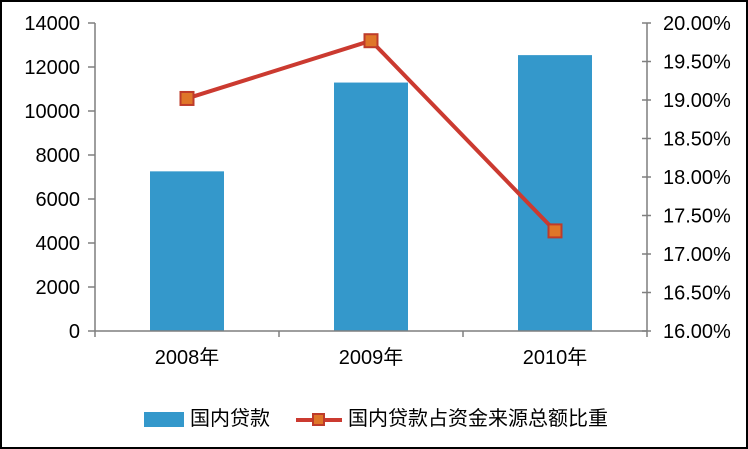 The height and width of the screenshot is (449, 748). Describe the element at coordinates (58, 244) in the screenshot. I see `left-axis-label-4000: 4000` at that location.